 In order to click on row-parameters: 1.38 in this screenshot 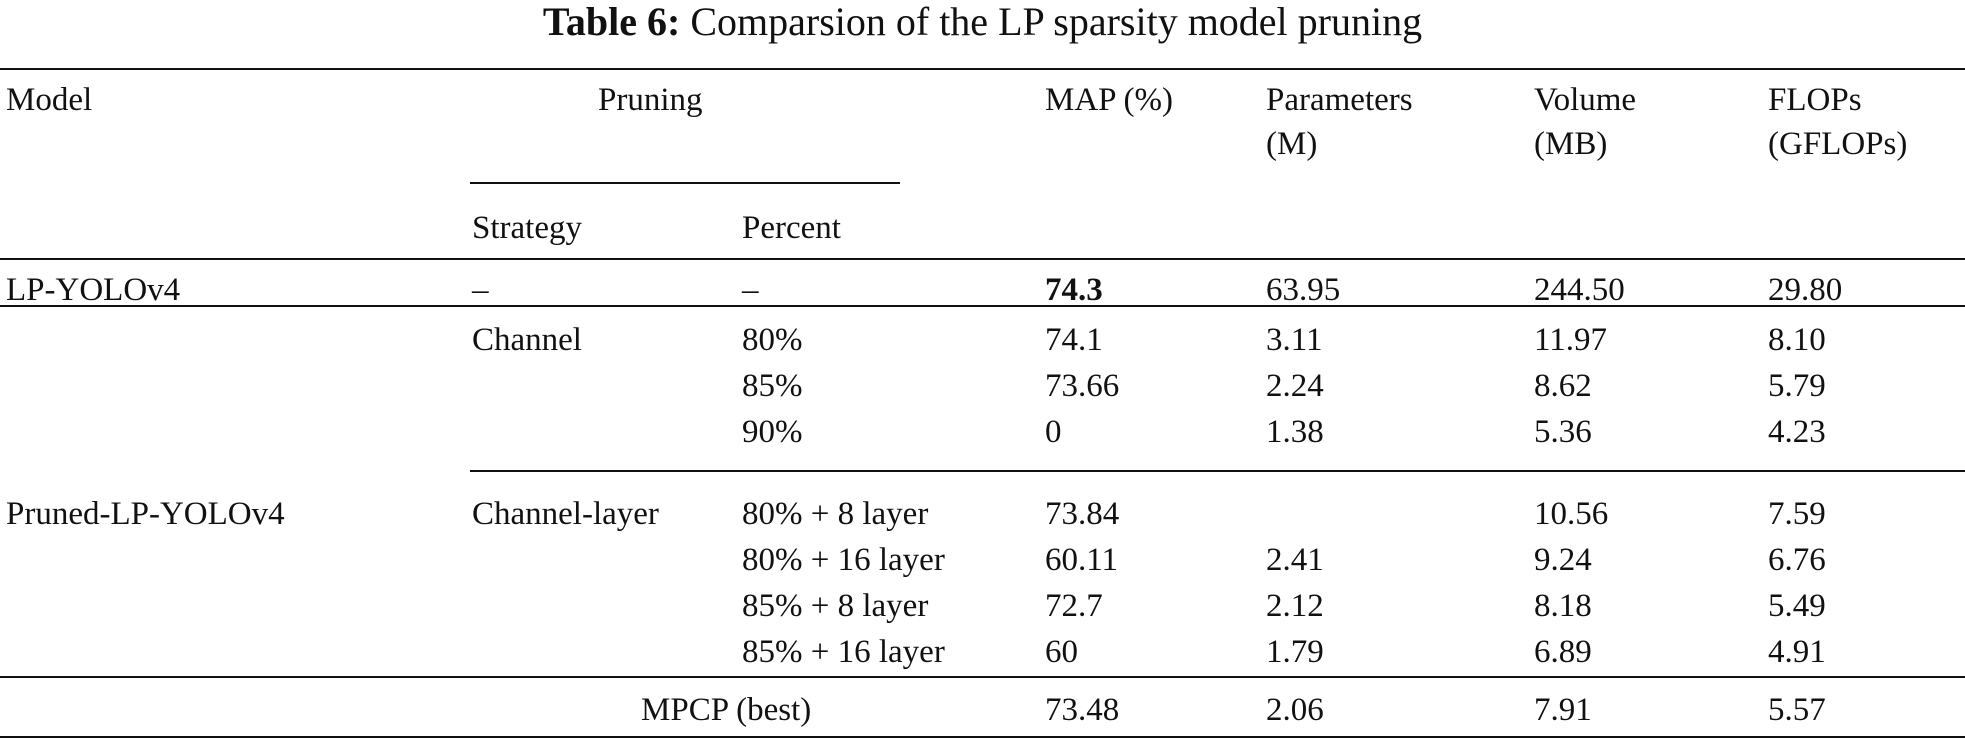, I will do `click(1295, 432)`.